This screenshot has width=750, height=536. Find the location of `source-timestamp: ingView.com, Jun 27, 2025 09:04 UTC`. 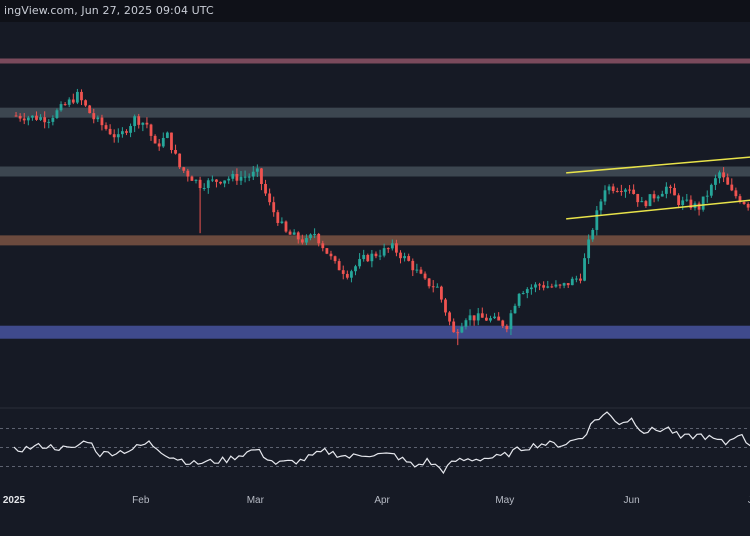

source-timestamp: ingView.com, Jun 27, 2025 09:04 UTC is located at coordinates (109, 10).